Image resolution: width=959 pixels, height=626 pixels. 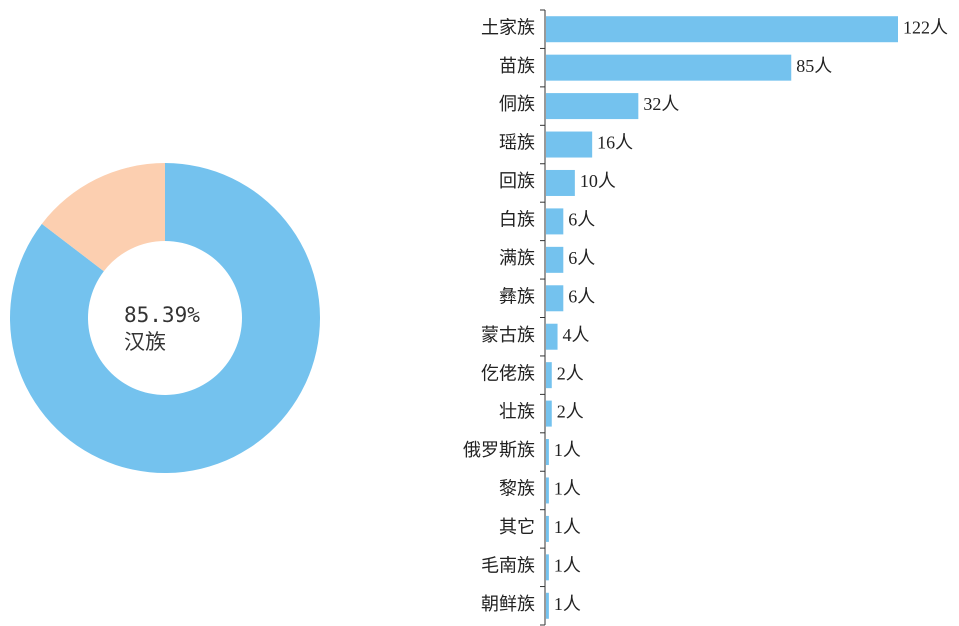 I want to click on donut-slice, so click(x=103, y=217).